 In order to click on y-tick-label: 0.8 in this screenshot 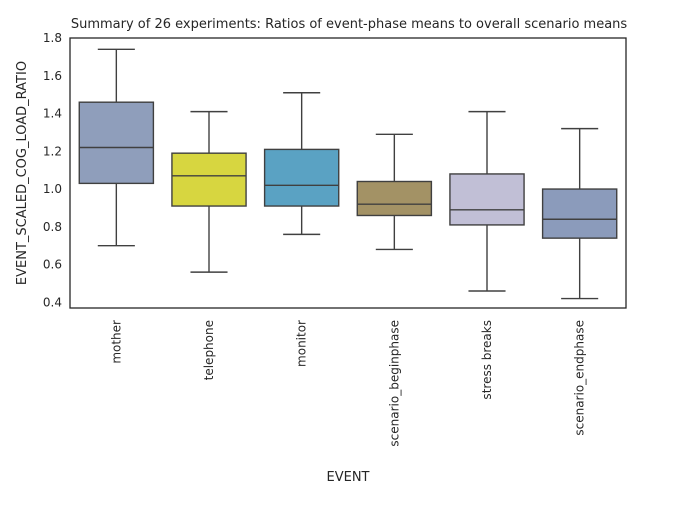, I will do `click(52, 227)`.